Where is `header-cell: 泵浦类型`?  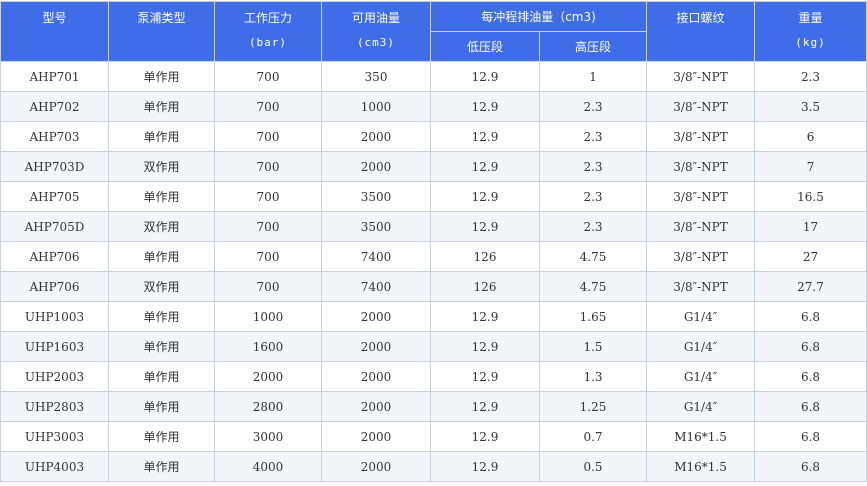
header-cell: 泵浦类型 is located at coordinates (161, 31).